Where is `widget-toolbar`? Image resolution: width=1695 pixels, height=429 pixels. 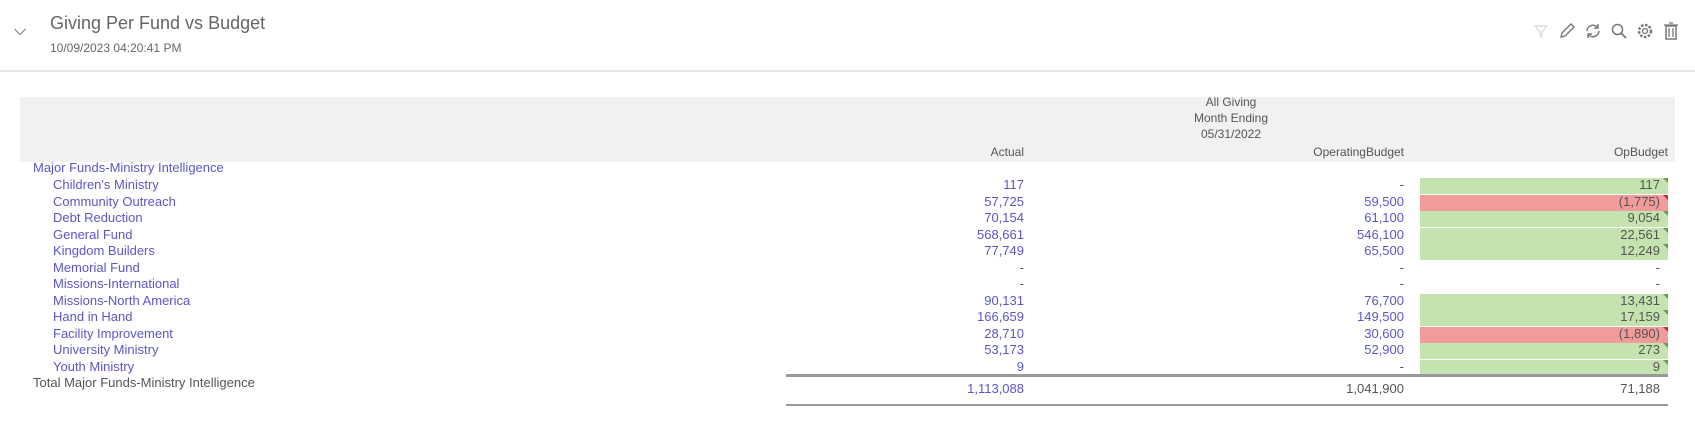
widget-toolbar is located at coordinates (1606, 31).